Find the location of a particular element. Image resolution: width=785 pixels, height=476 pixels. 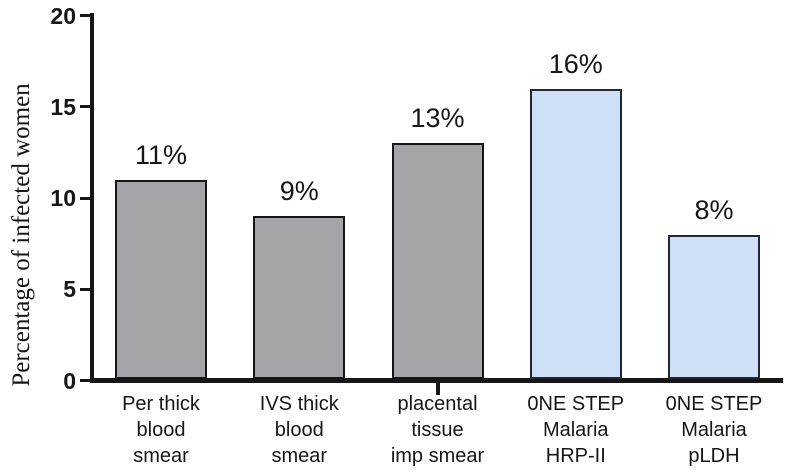

y-axis-title: Percentage of infected women is located at coordinates (21, 235).